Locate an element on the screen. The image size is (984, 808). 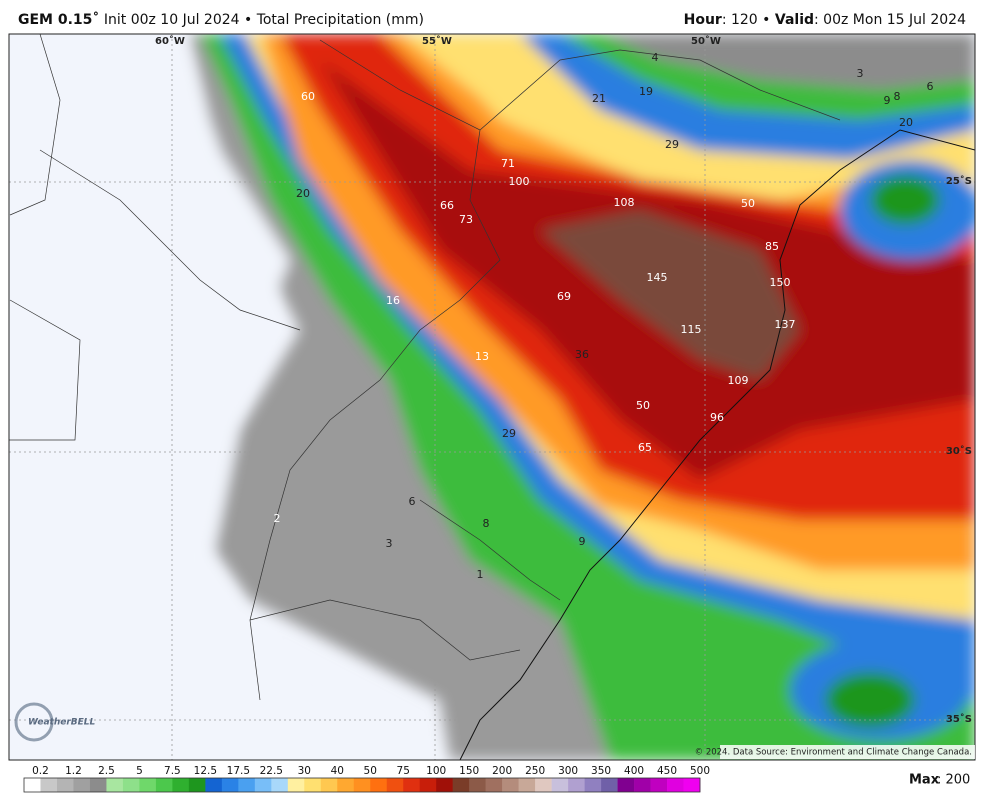
colorbar-label: 150 is located at coordinates (469, 771).